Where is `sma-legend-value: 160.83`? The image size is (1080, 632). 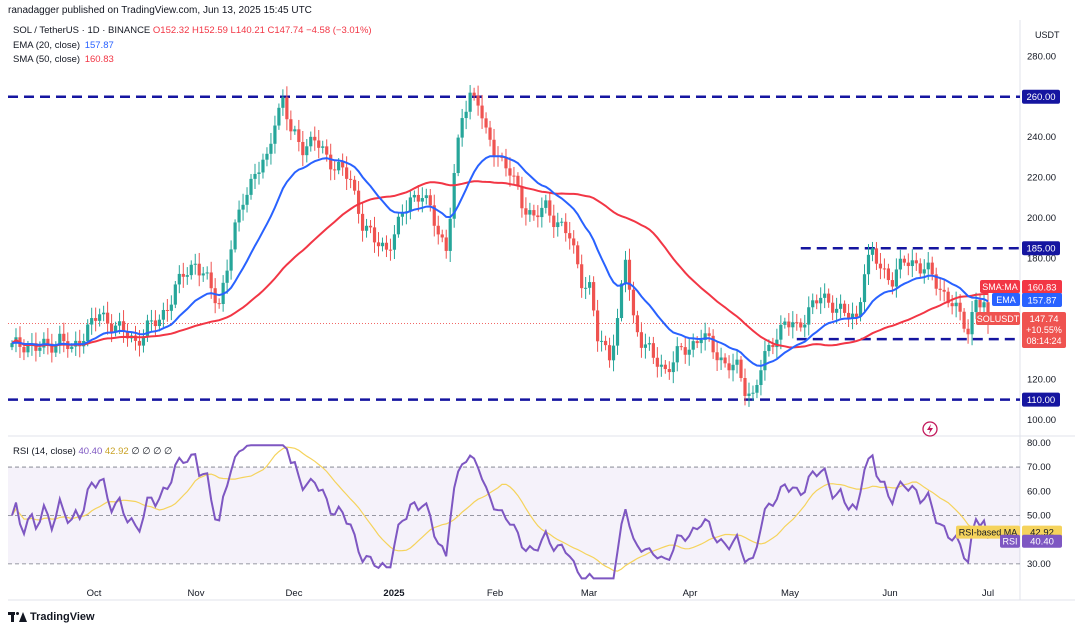 sma-legend-value: 160.83 is located at coordinates (99, 59).